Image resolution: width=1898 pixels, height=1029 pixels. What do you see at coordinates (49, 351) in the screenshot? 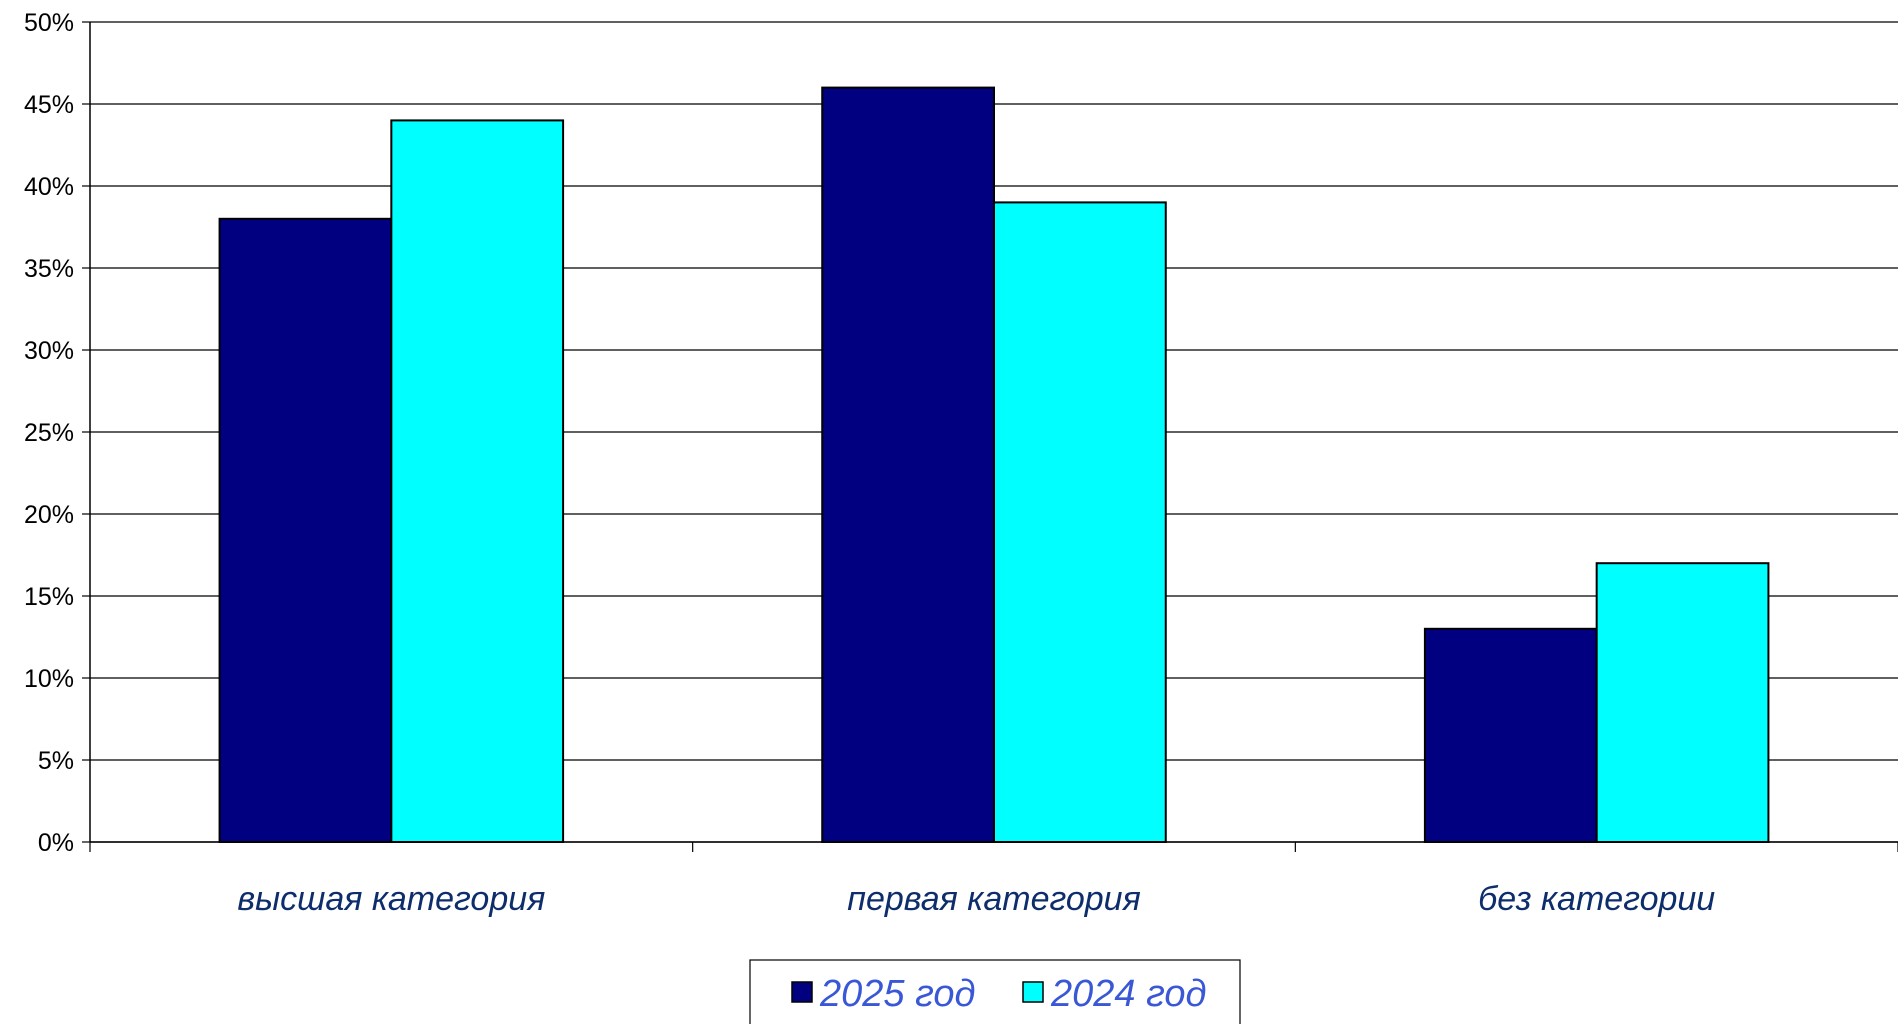
I see `y-tick-label: 30%` at bounding box center [49, 351].